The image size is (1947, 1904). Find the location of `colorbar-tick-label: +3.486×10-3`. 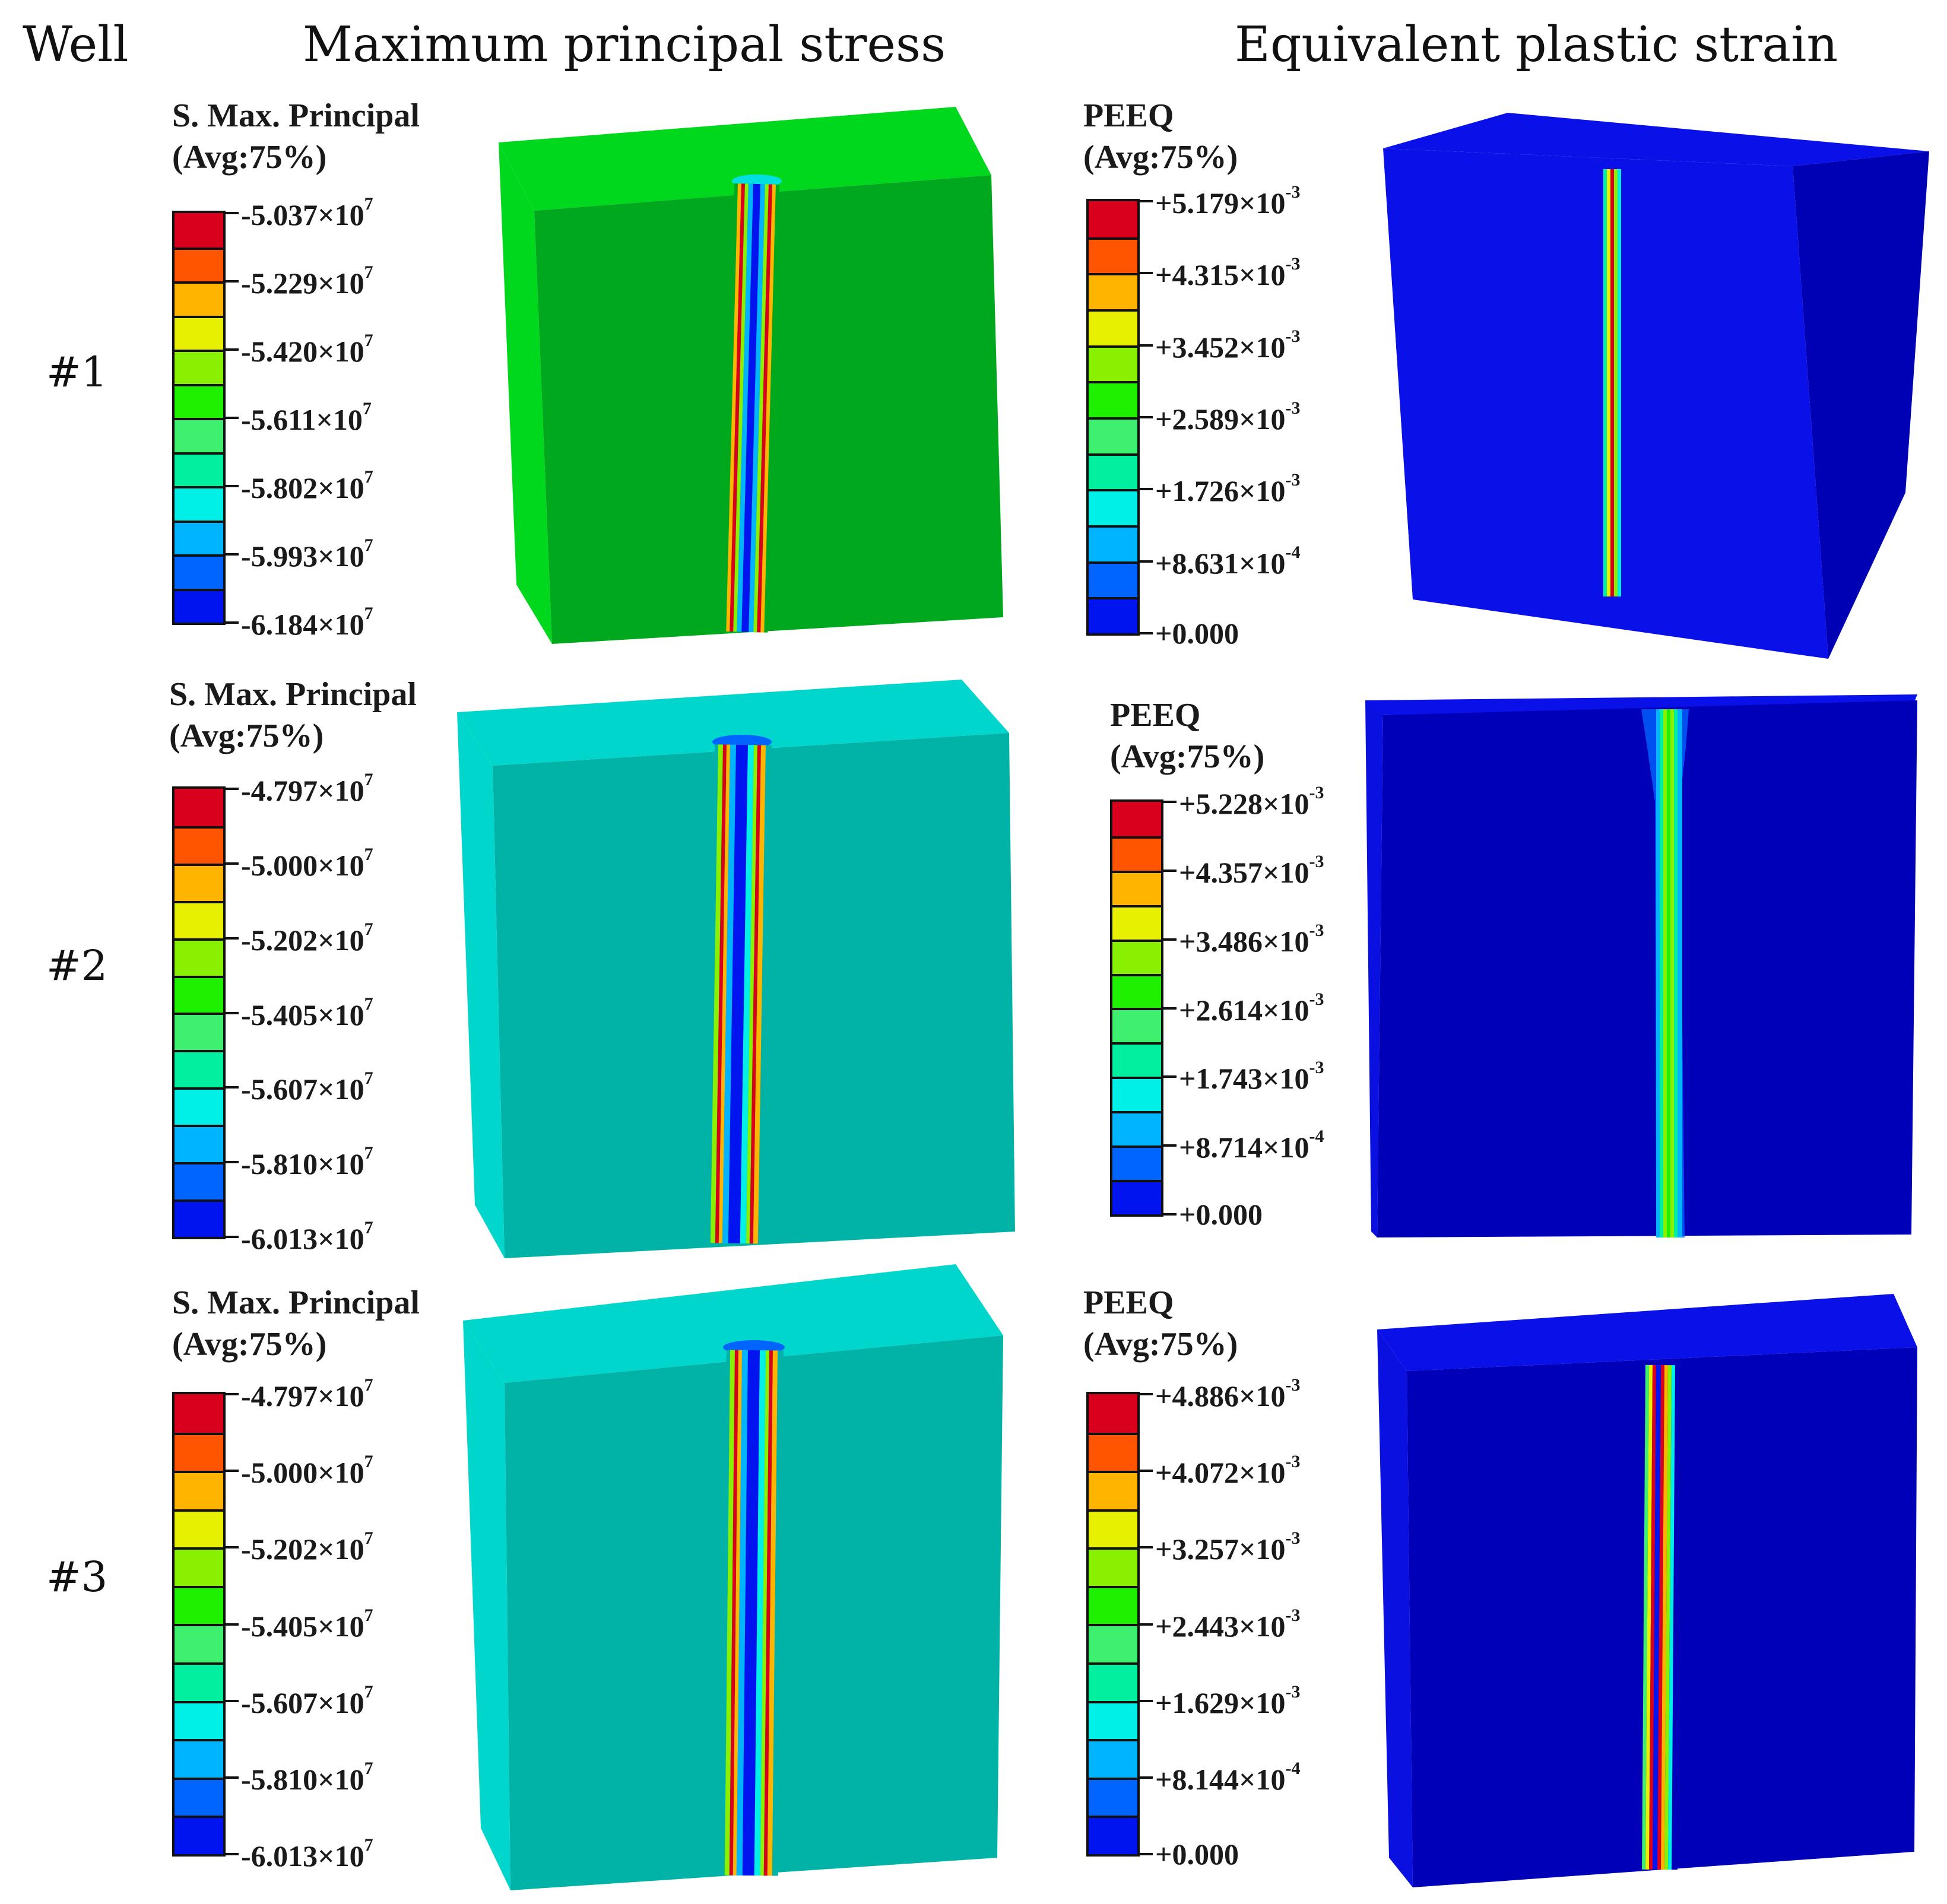

colorbar-tick-label: +3.486×10-3 is located at coordinates (1251, 940).